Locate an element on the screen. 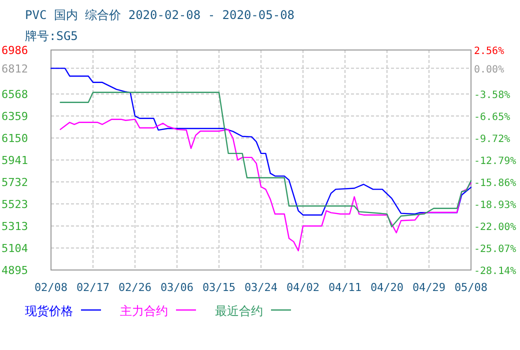 The width and height of the screenshot is (520, 350). x-tick-label: 04/02 is located at coordinates (303, 287).